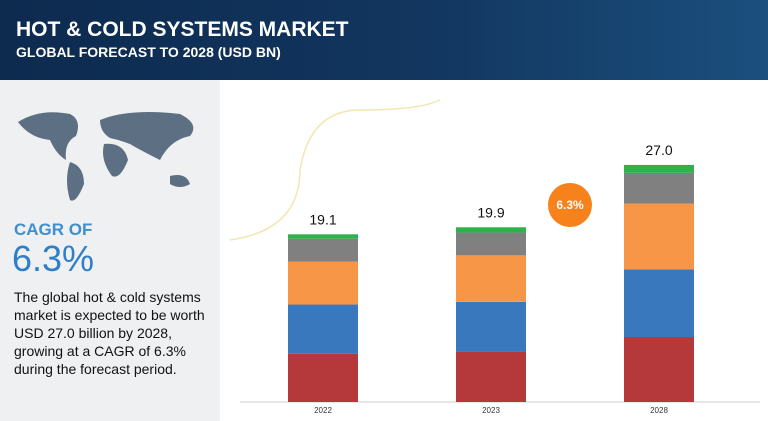 The width and height of the screenshot is (768, 421). I want to click on cagr-label: CAGR OF, so click(53, 229).